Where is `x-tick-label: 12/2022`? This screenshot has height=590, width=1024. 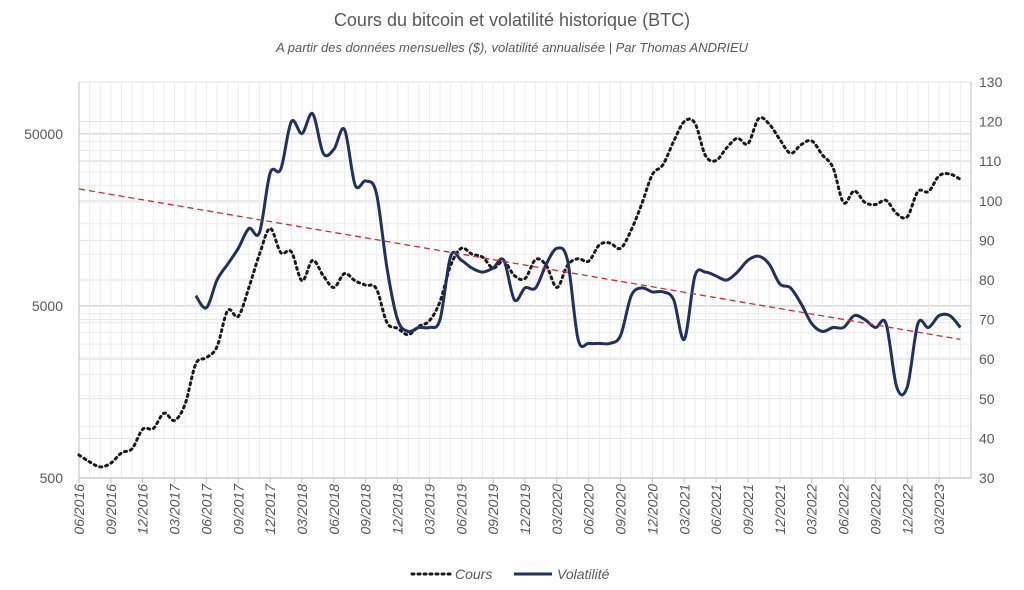
x-tick-label: 12/2022 is located at coordinates (907, 509).